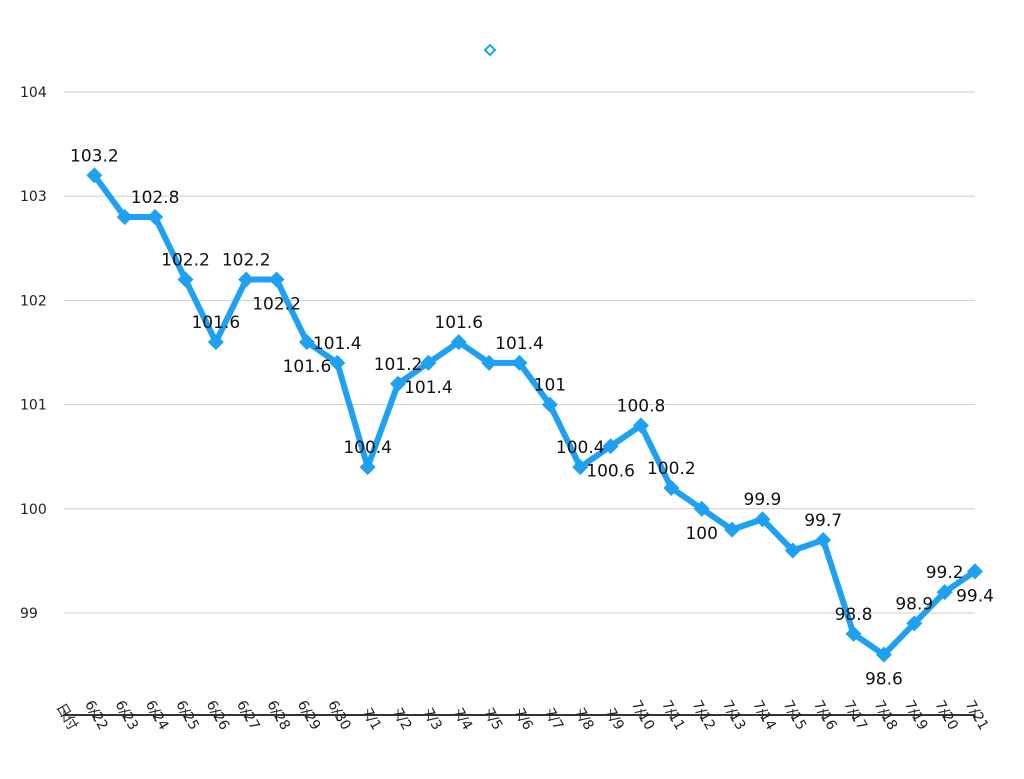 The height and width of the screenshot is (779, 1024). I want to click on x-tick-label: 7/7, so click(553, 719).